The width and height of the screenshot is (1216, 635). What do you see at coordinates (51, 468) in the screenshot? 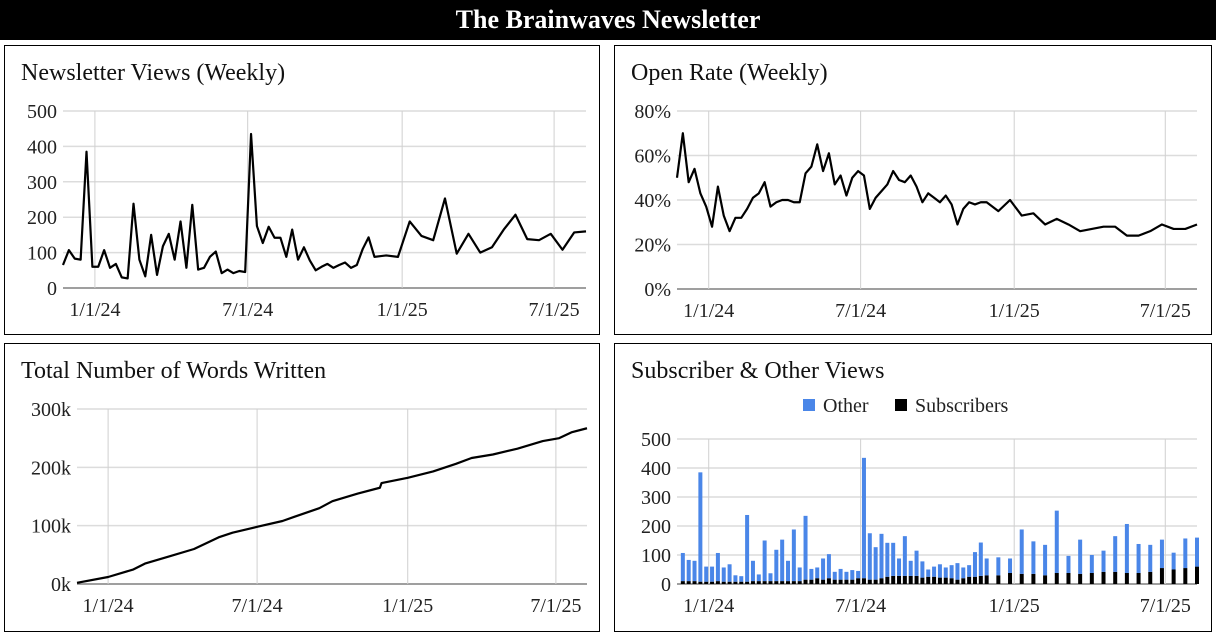
I see `y-tick-label: 200k` at bounding box center [51, 468].